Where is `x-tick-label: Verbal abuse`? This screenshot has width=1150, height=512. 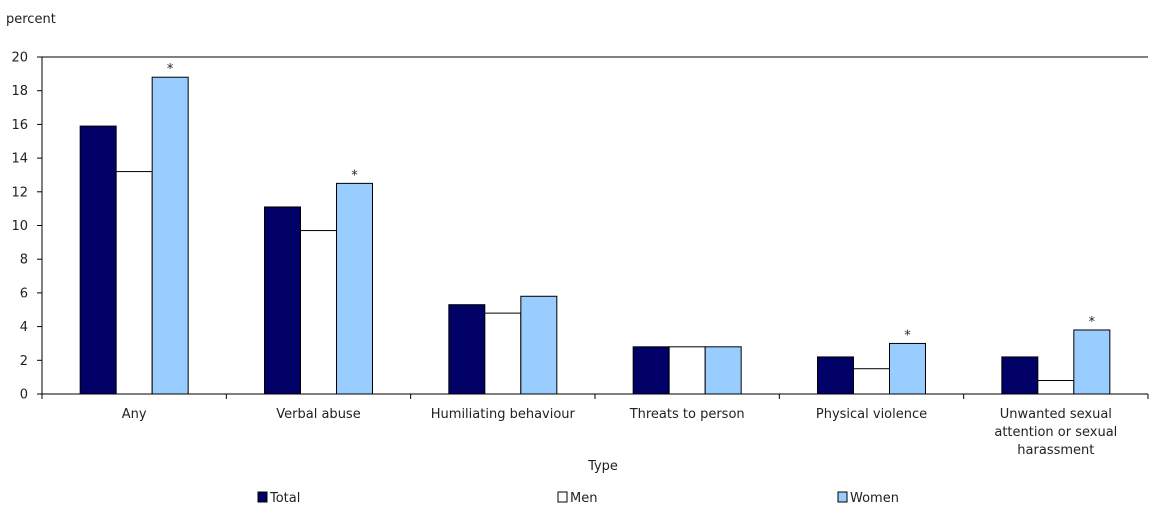
x-tick-label: Verbal abuse is located at coordinates (318, 414).